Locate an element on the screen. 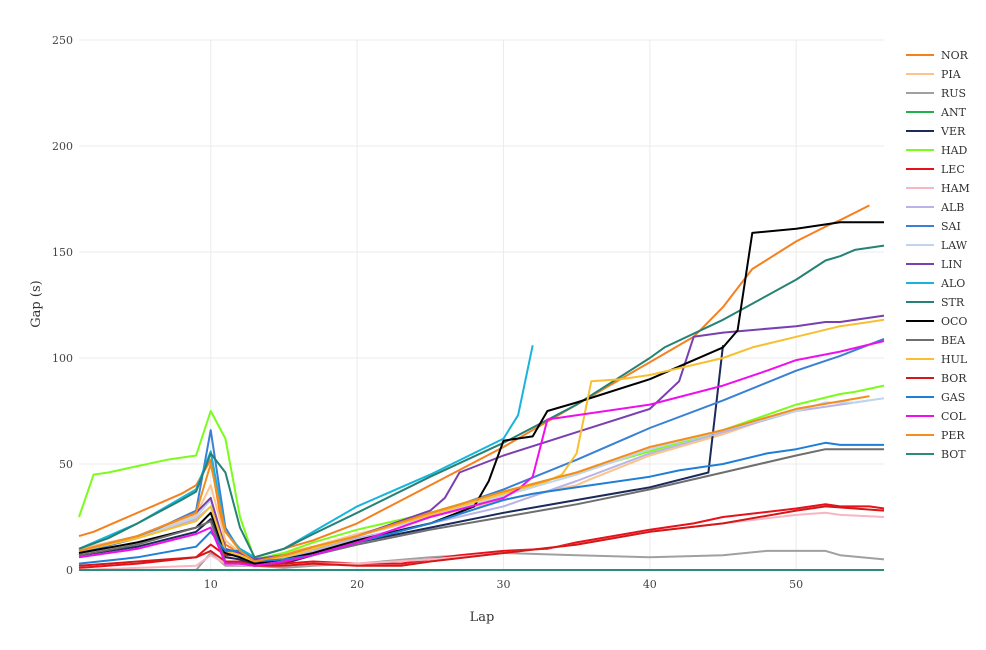 This screenshot has width=986, height=650. legend-item-bot: BOT is located at coordinates (936, 454).